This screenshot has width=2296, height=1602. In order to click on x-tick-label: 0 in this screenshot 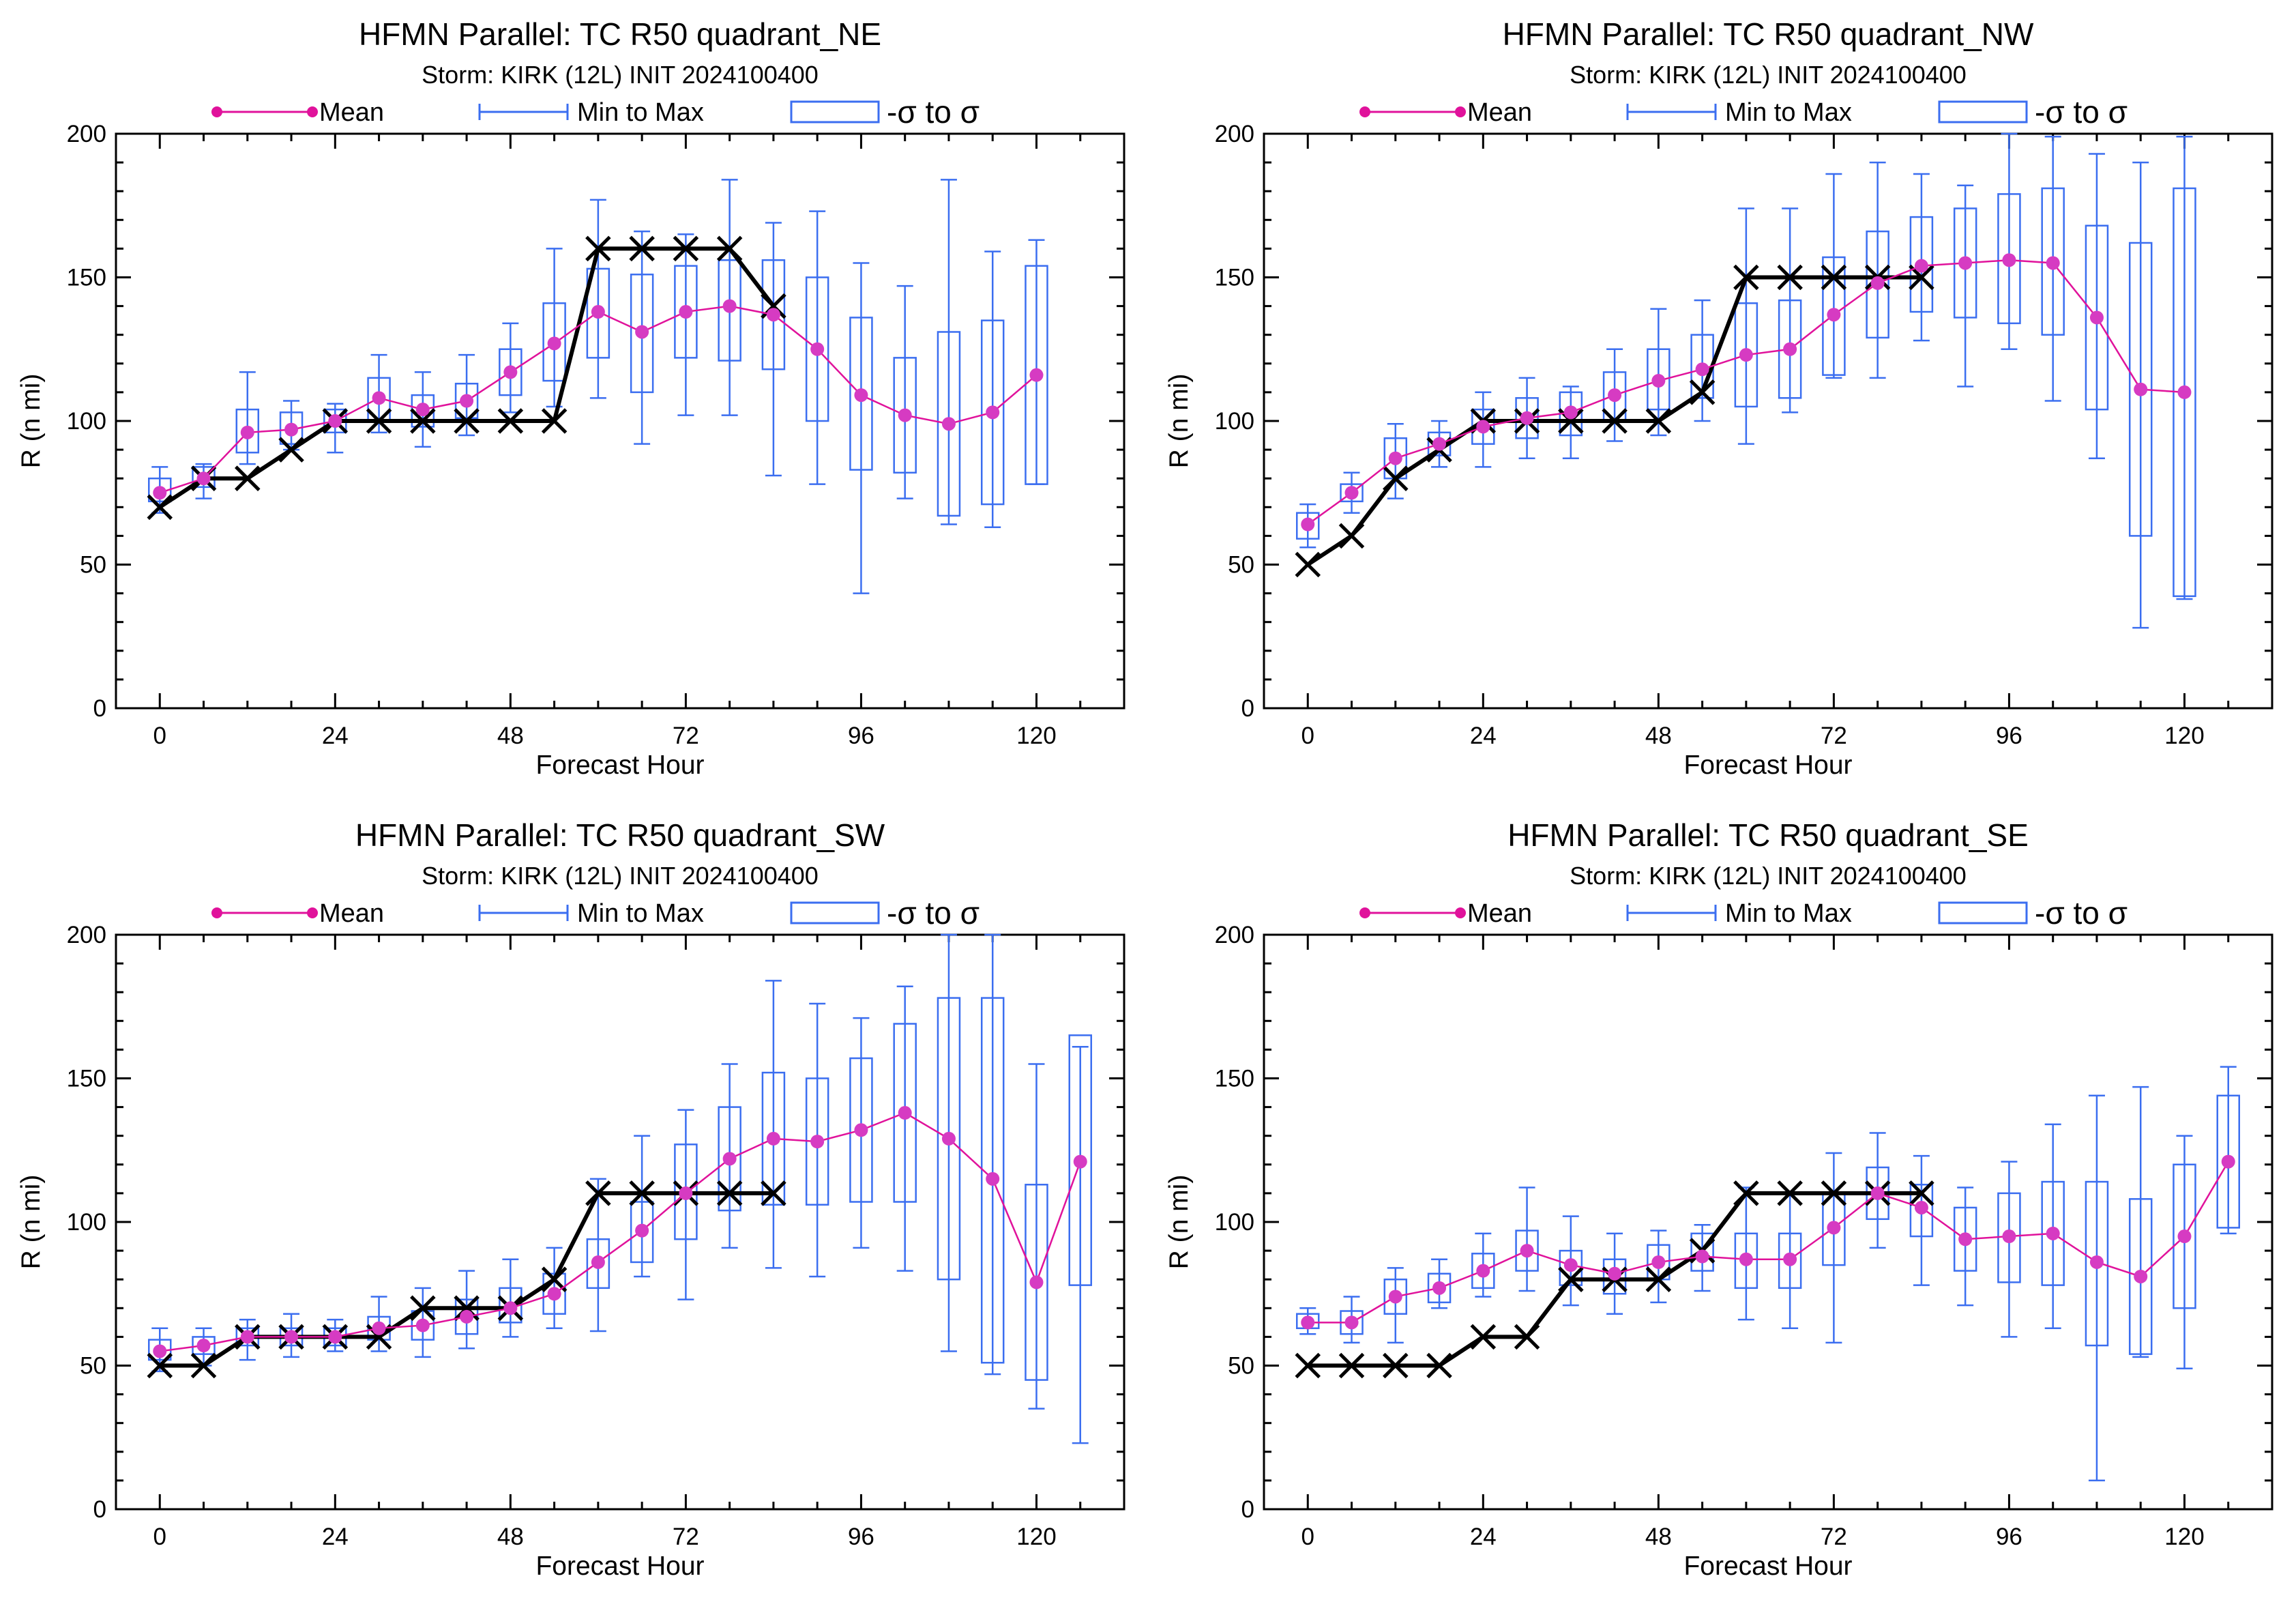, I will do `click(1307, 1537)`.